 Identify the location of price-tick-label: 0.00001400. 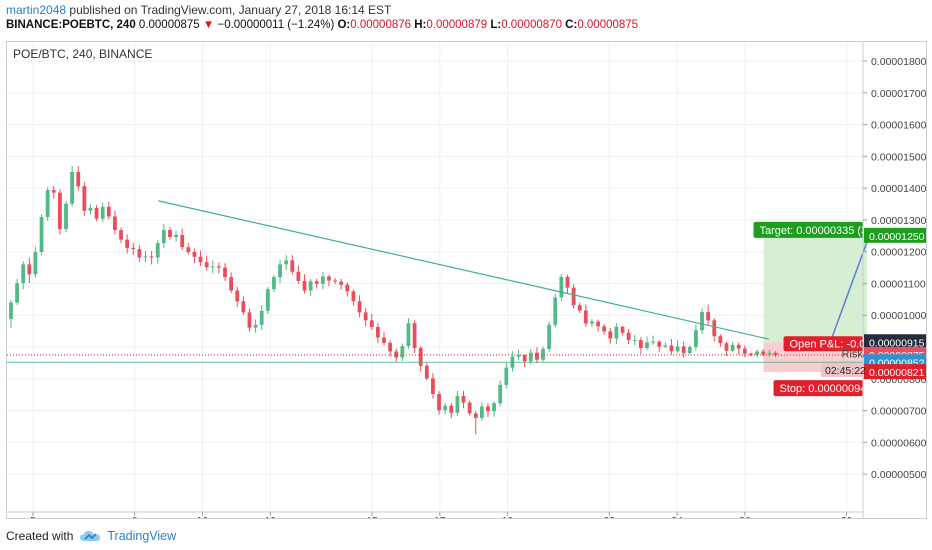
(898, 189).